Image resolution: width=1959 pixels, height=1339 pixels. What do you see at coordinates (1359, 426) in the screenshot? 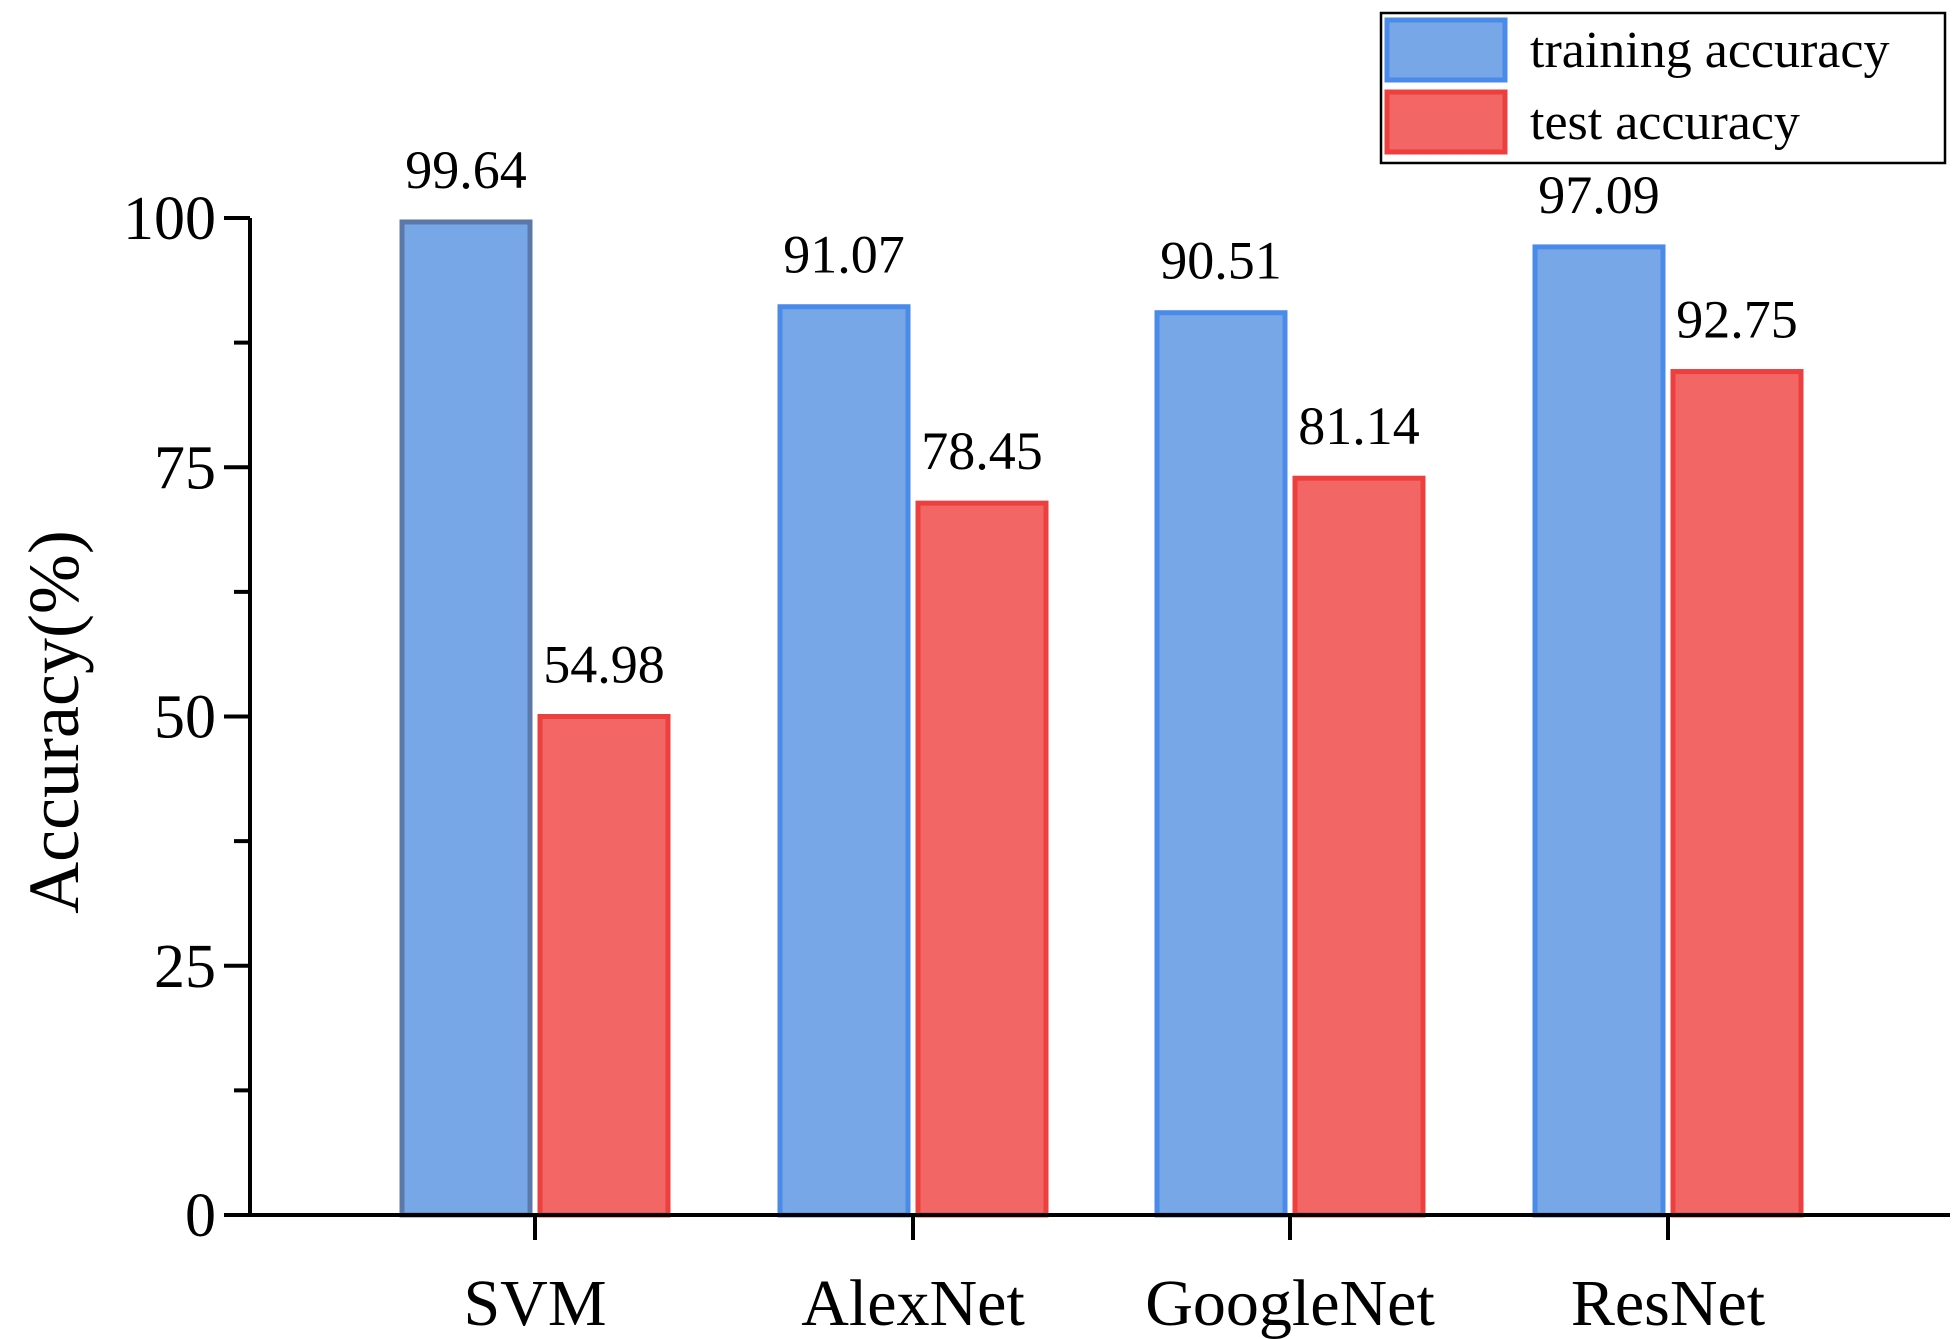
I see `data-label: 81.14` at bounding box center [1359, 426].